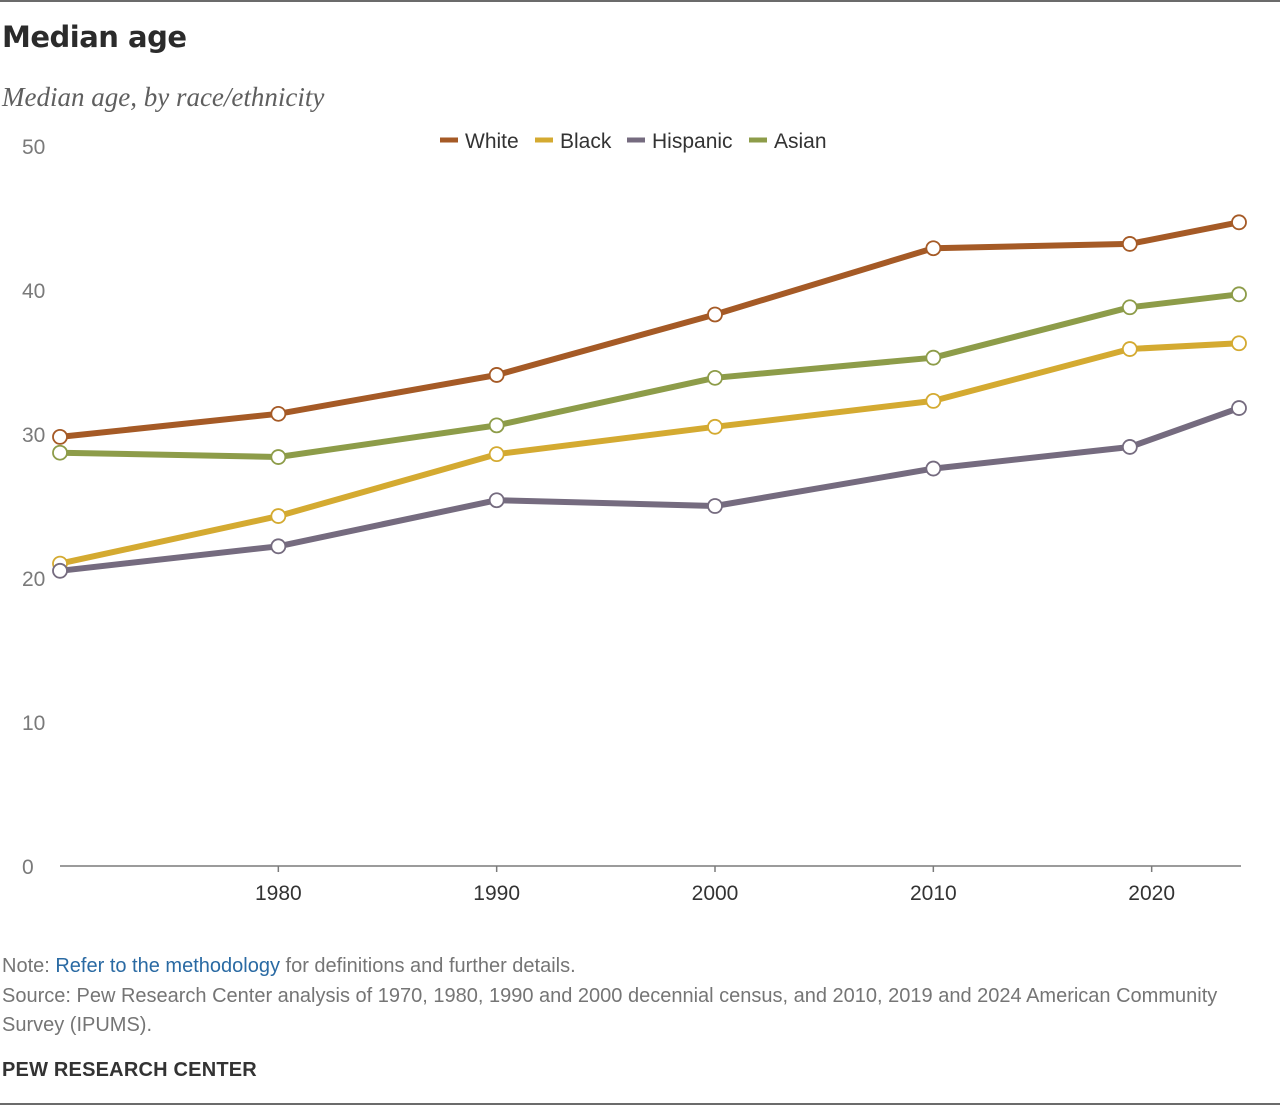 The image size is (1280, 1106). I want to click on methodology-link: Refer to the methodology, so click(167, 966).